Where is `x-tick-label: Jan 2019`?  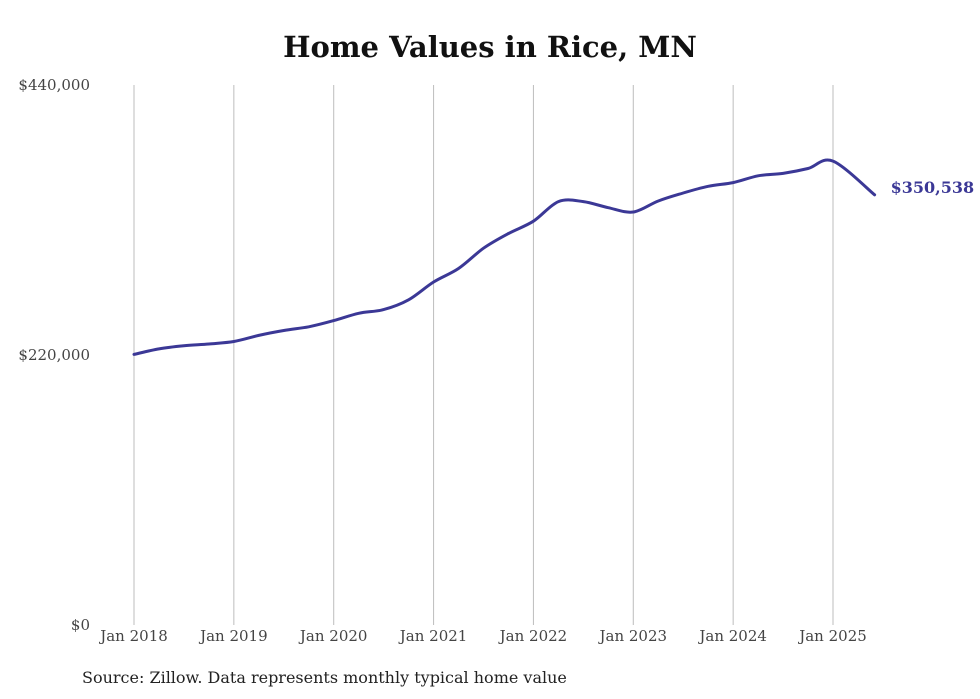 x-tick-label: Jan 2019 is located at coordinates (233, 636).